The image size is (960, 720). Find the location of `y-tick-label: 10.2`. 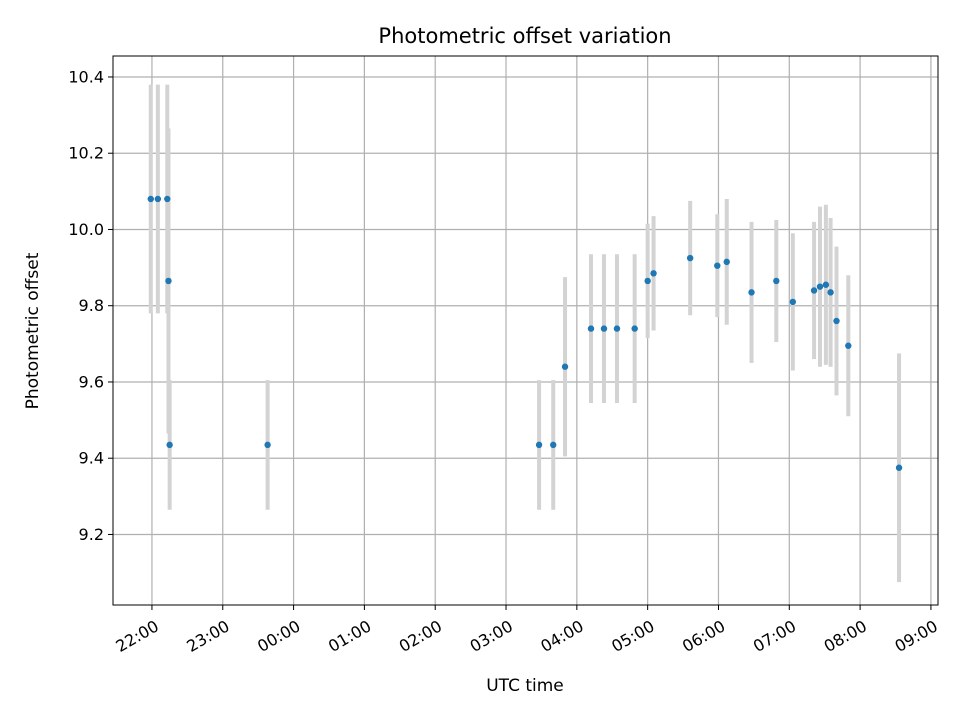

y-tick-label: 10.2 is located at coordinates (86, 153).